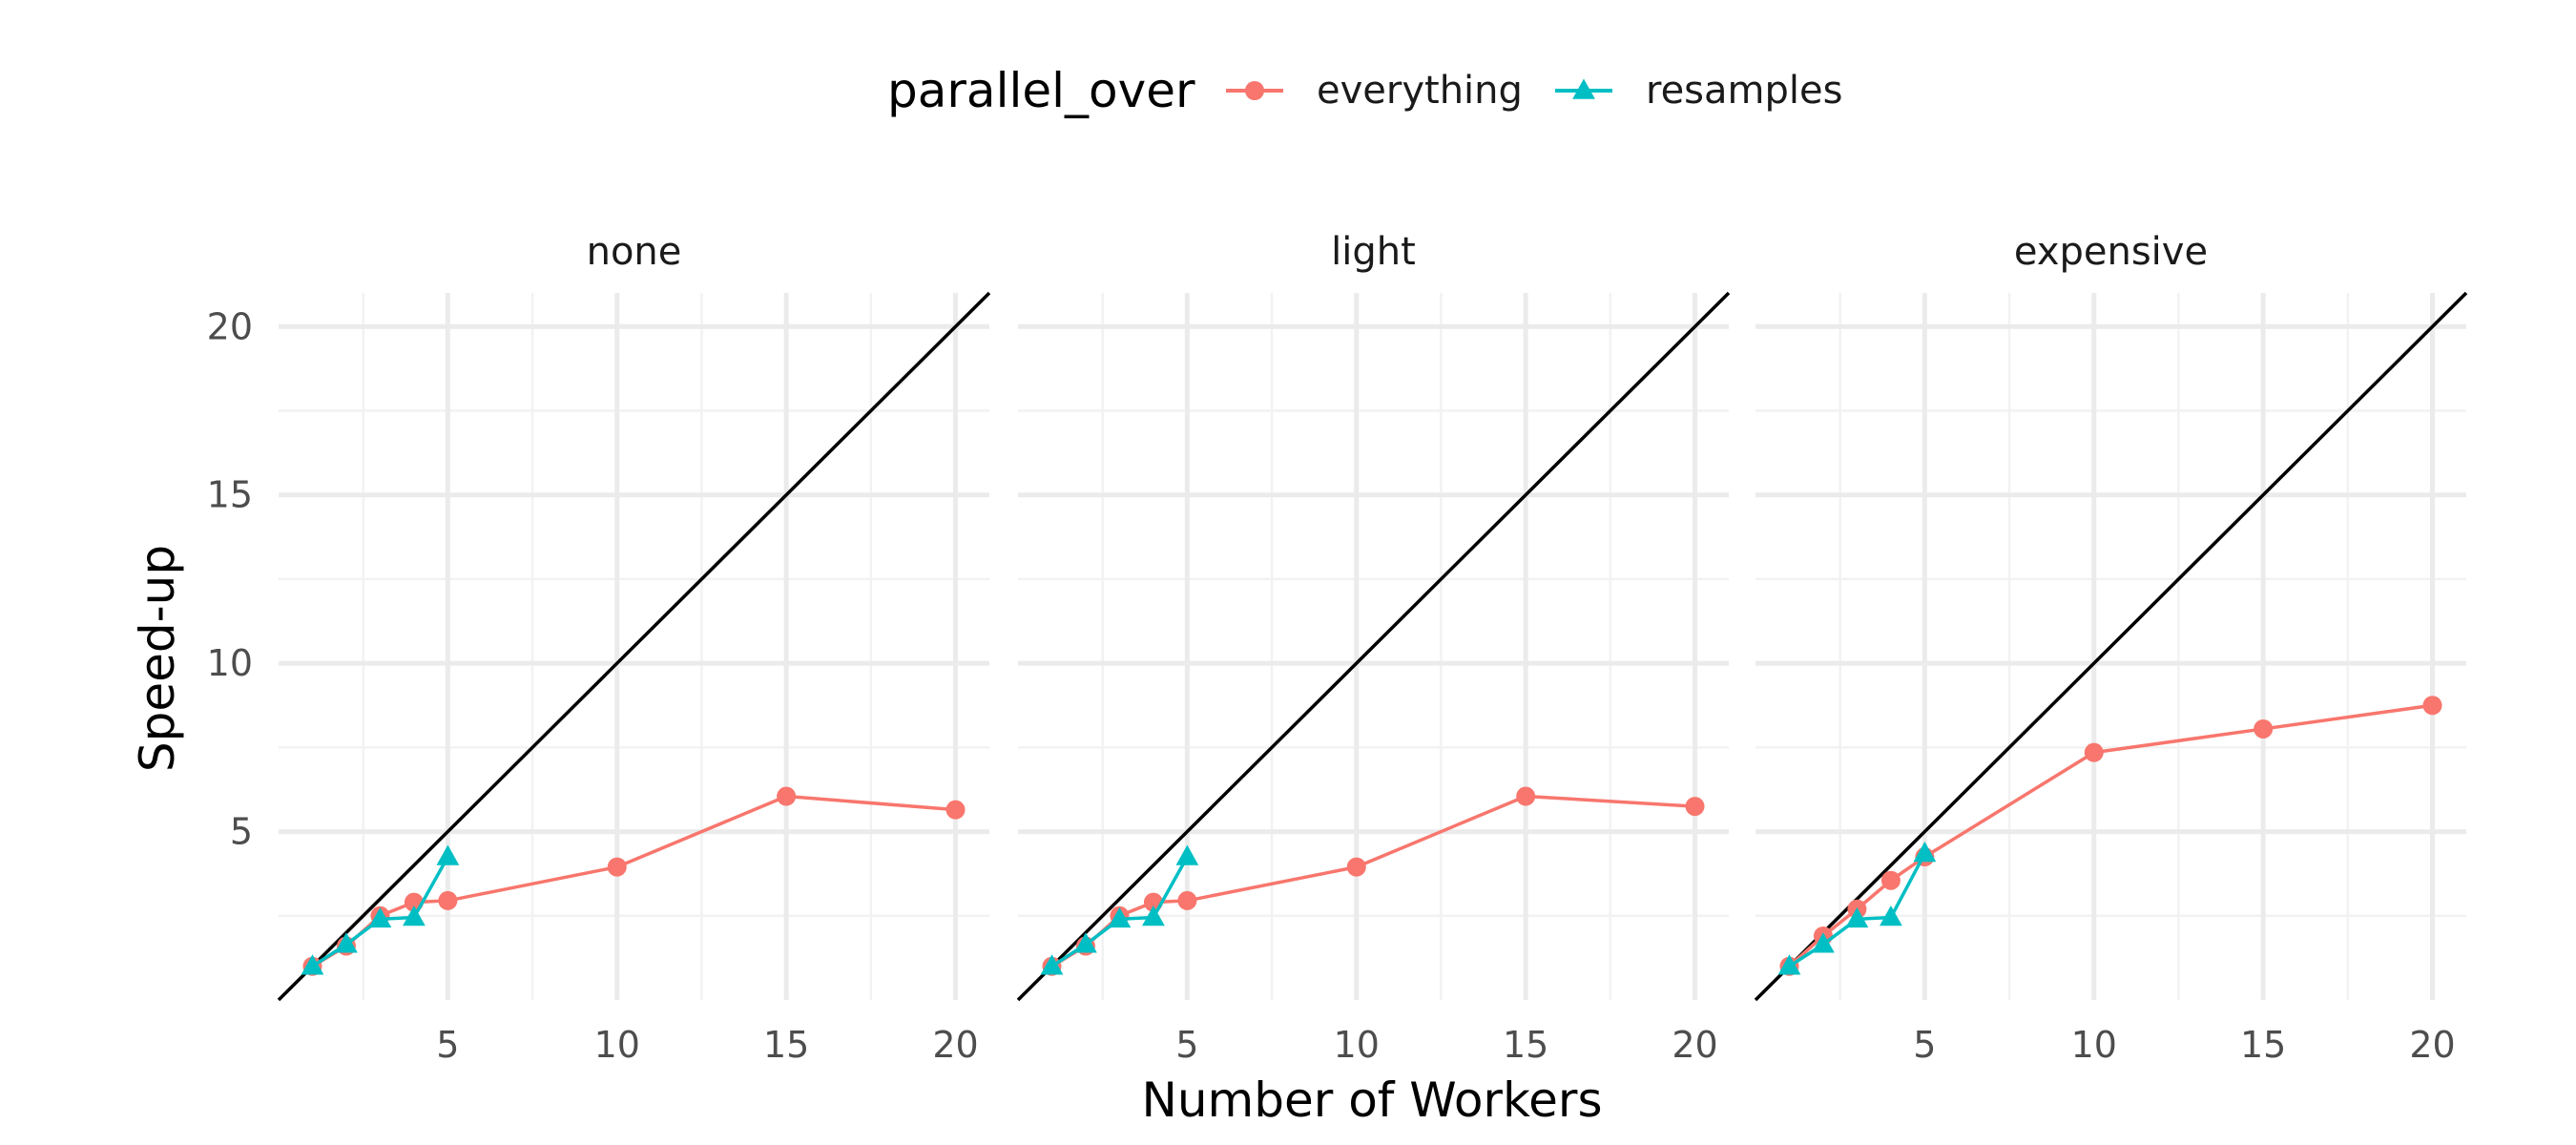  I want to click on y-tick-label: 15, so click(230, 495).